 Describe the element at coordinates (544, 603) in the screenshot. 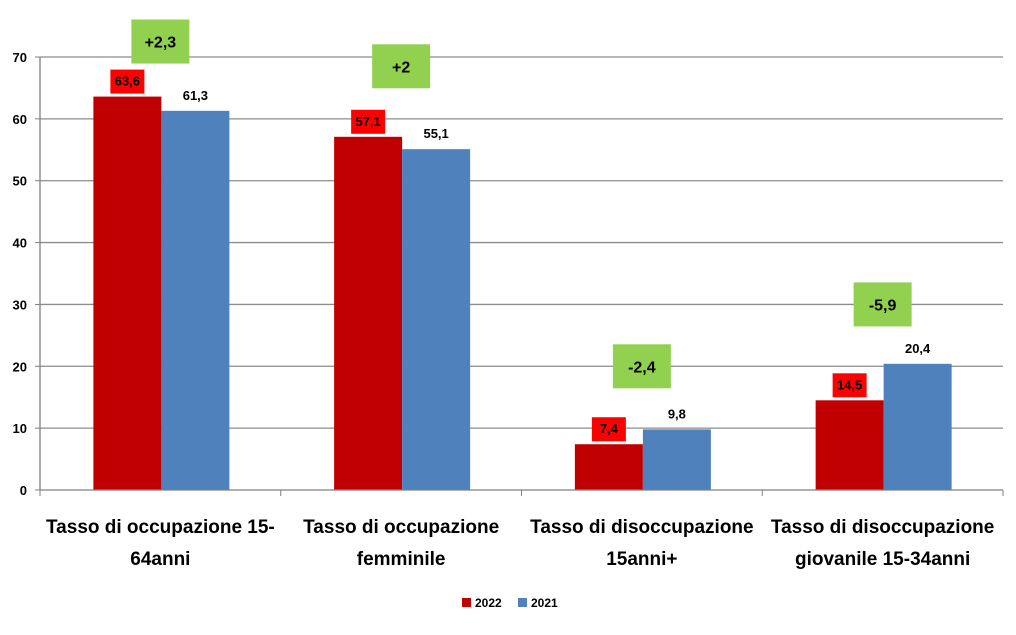

I see `legend-label-2021: 2021` at that location.